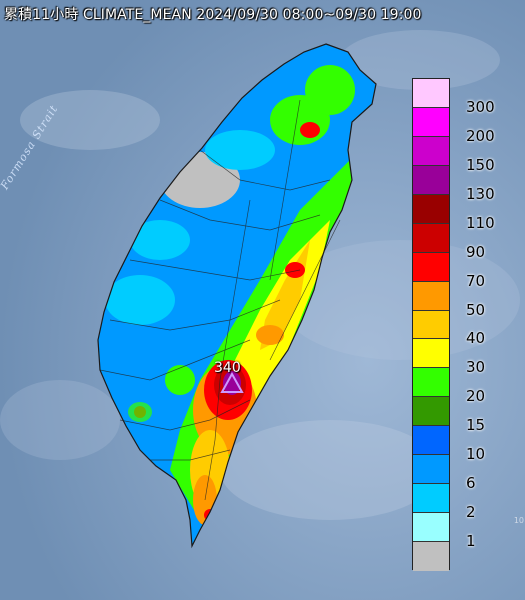  I want to click on legend-tick-label: 50, so click(476, 309).